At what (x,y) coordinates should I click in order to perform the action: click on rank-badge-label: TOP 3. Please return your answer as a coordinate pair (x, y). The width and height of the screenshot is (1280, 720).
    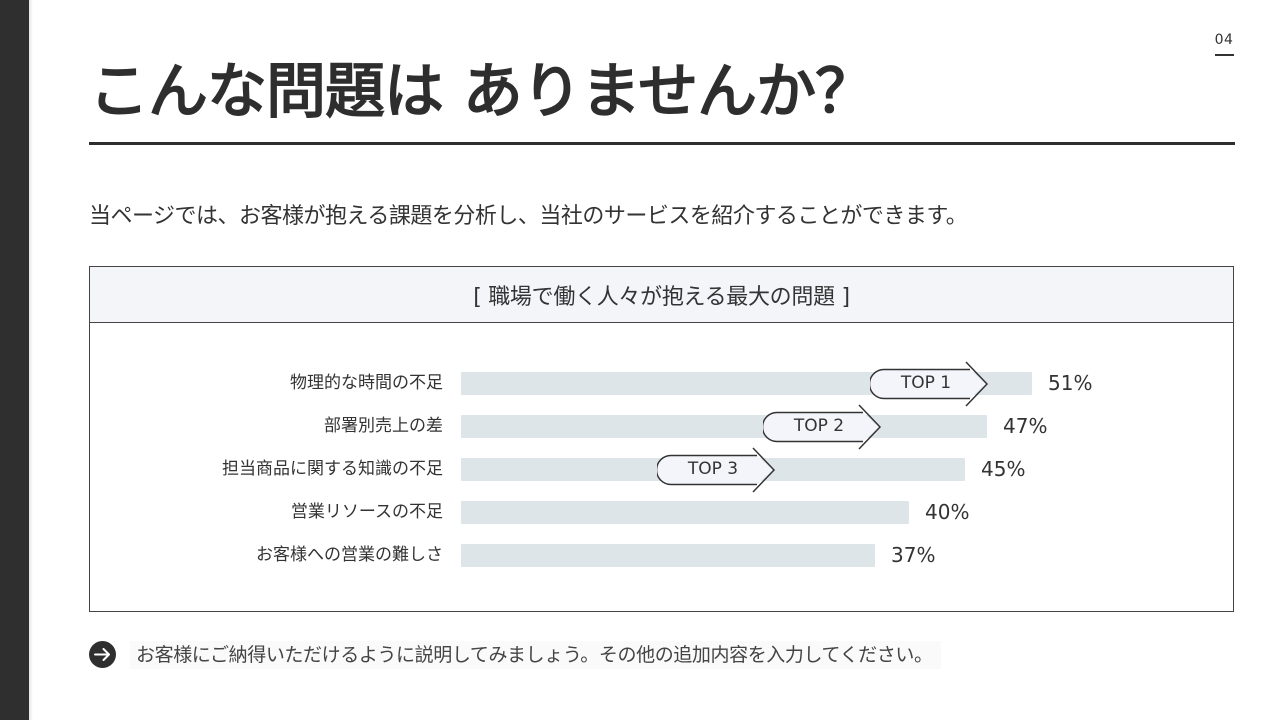
    Looking at the image, I should click on (713, 469).